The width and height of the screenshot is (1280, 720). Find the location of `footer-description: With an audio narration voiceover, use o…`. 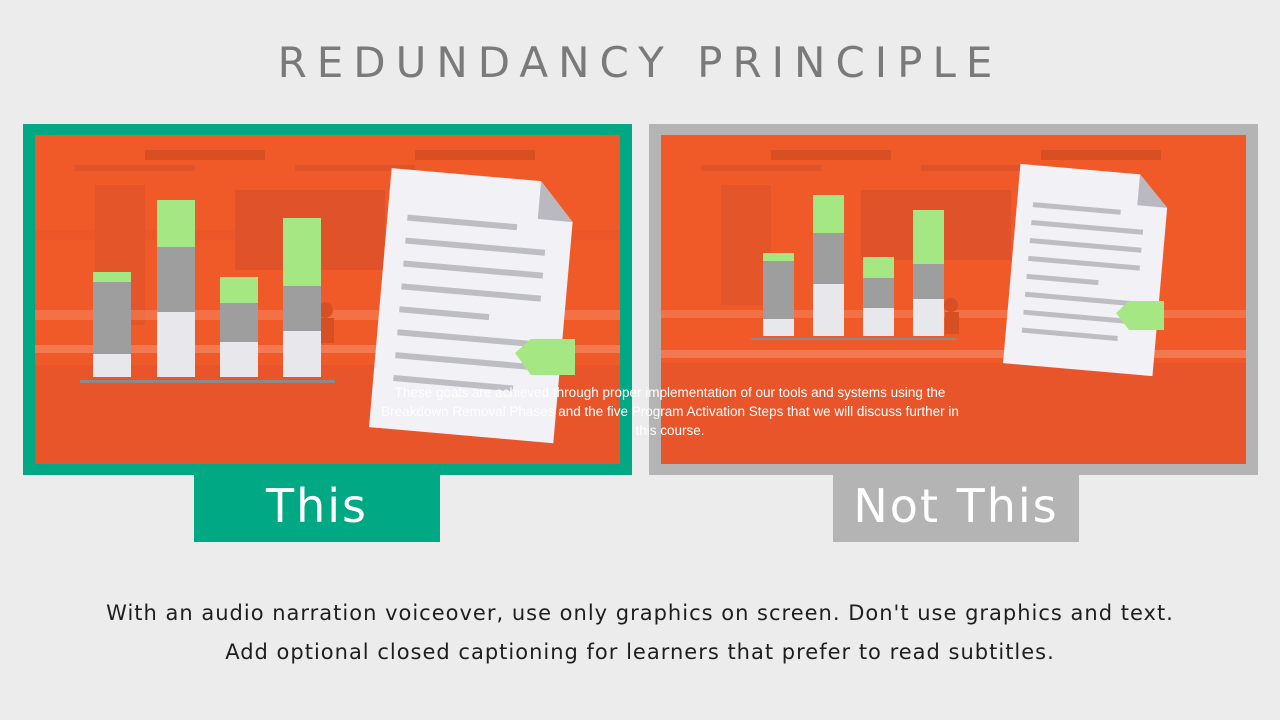

footer-description: With an audio narration voiceover, use o… is located at coordinates (640, 633).